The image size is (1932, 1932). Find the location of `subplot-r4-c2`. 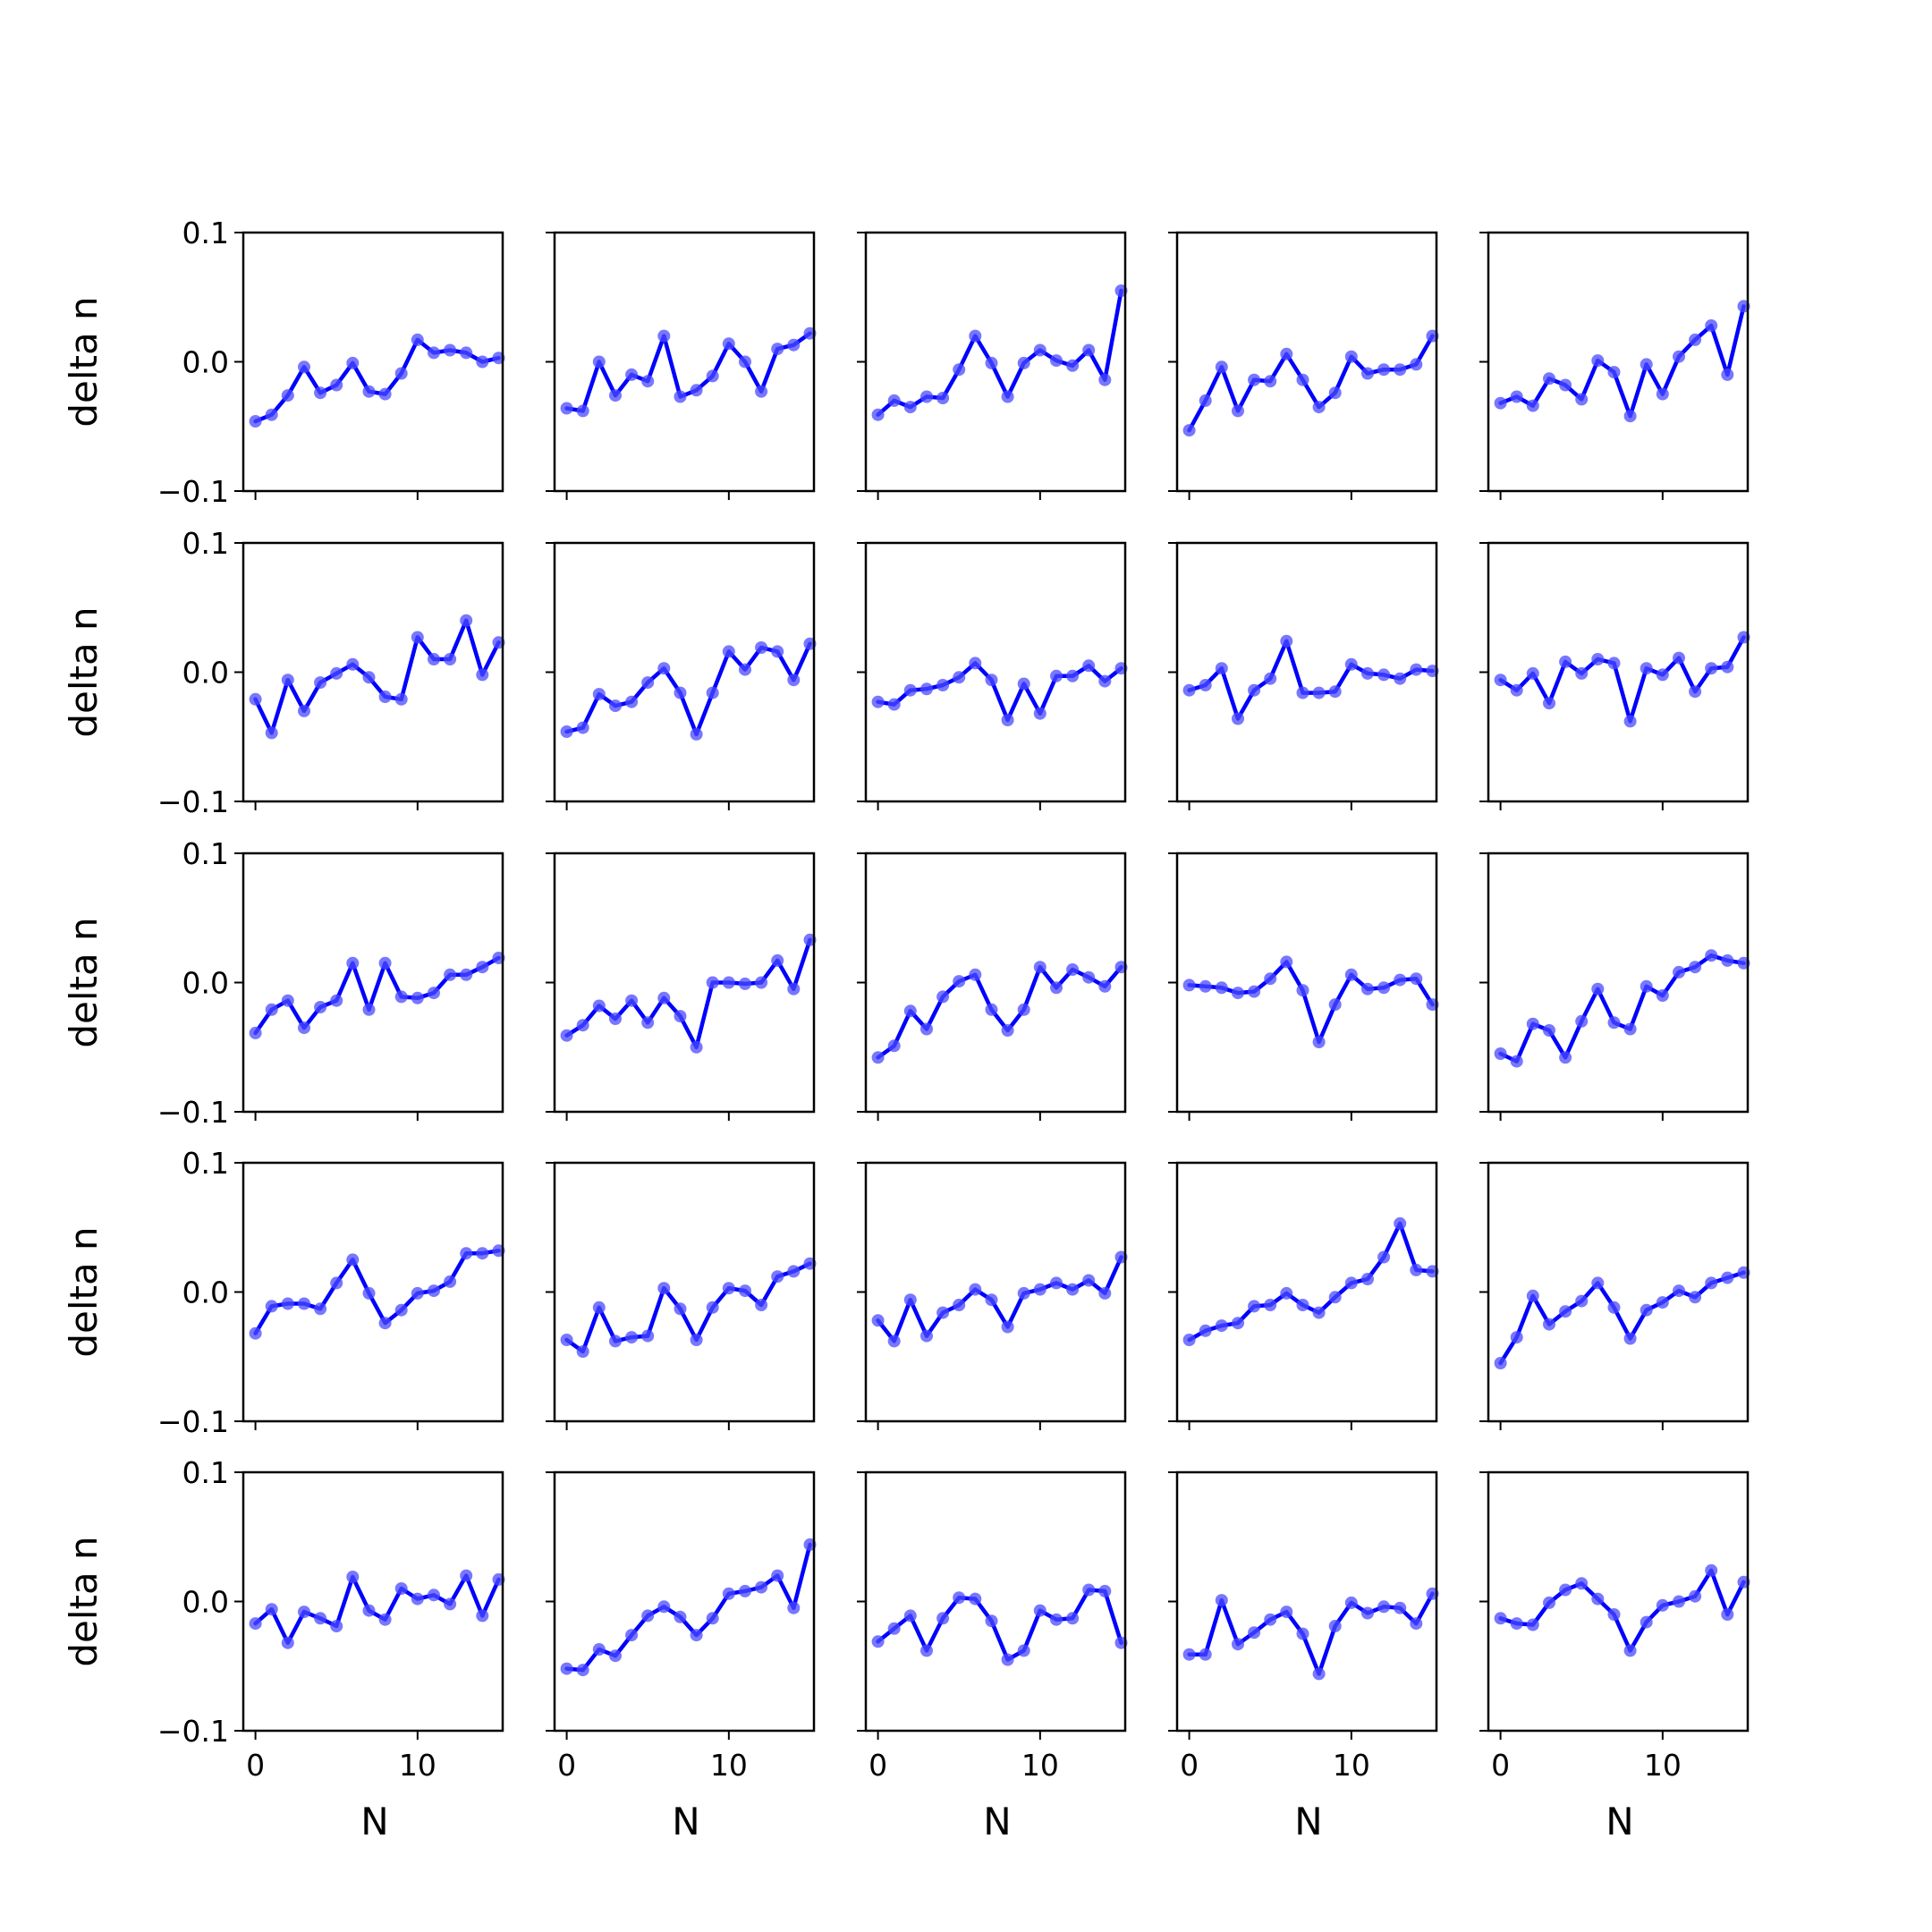

subplot-r4-c2 is located at coordinates (681, 1295).